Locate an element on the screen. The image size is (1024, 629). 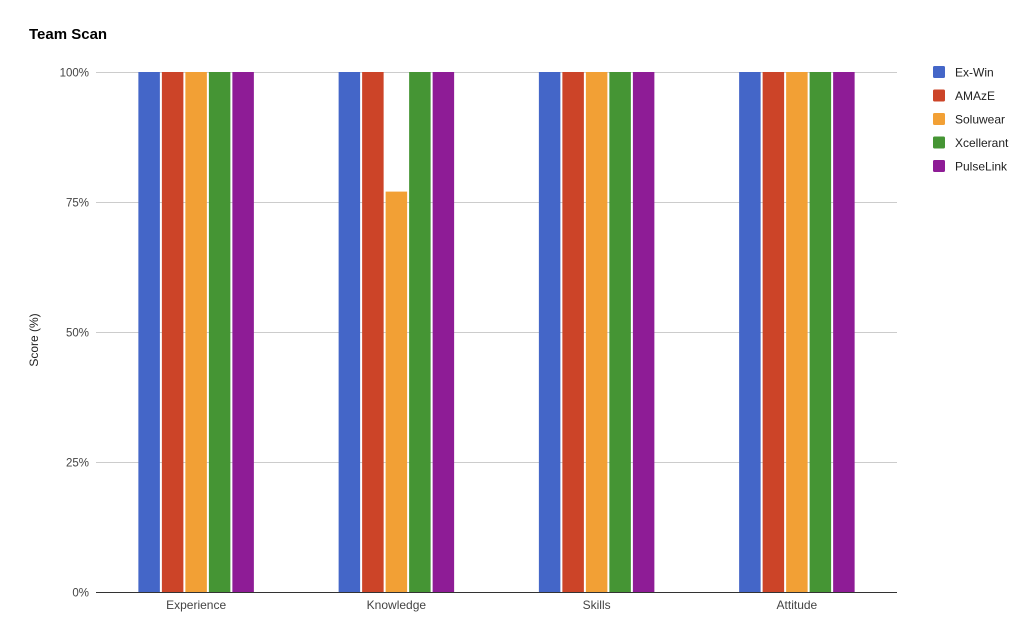
legend-label: Xcellerant is located at coordinates (982, 143).